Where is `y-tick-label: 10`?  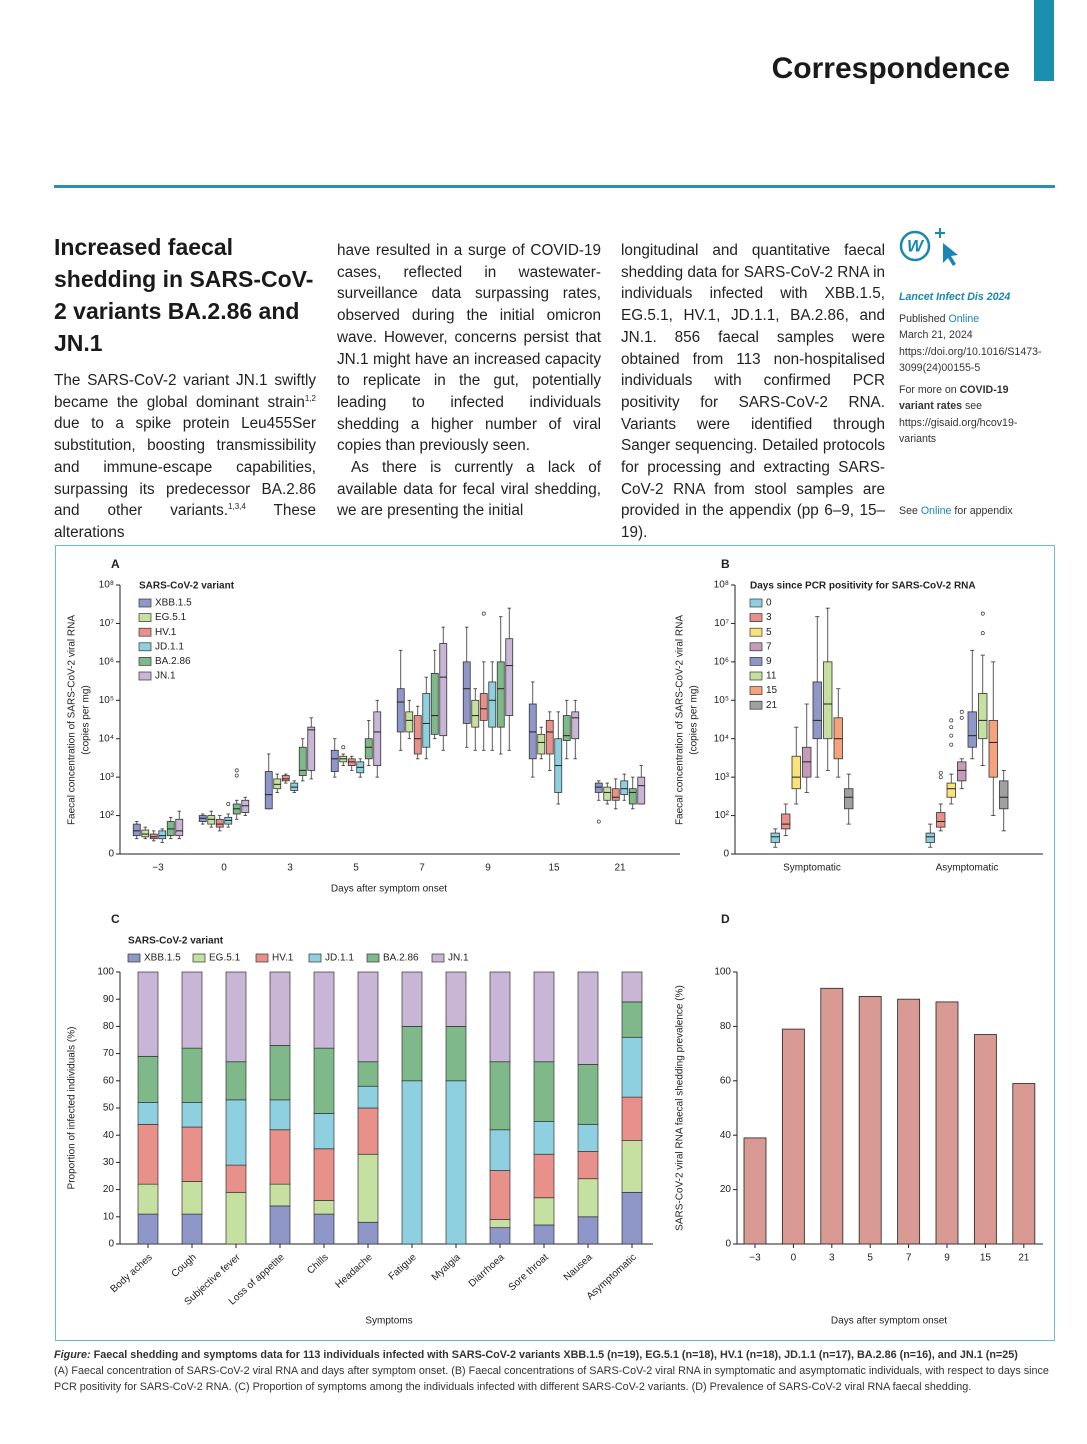
y-tick-label: 10 is located at coordinates (109, 1216).